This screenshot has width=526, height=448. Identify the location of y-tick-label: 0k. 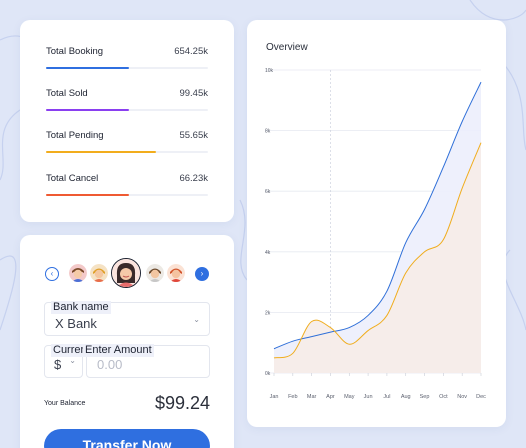
(268, 374).